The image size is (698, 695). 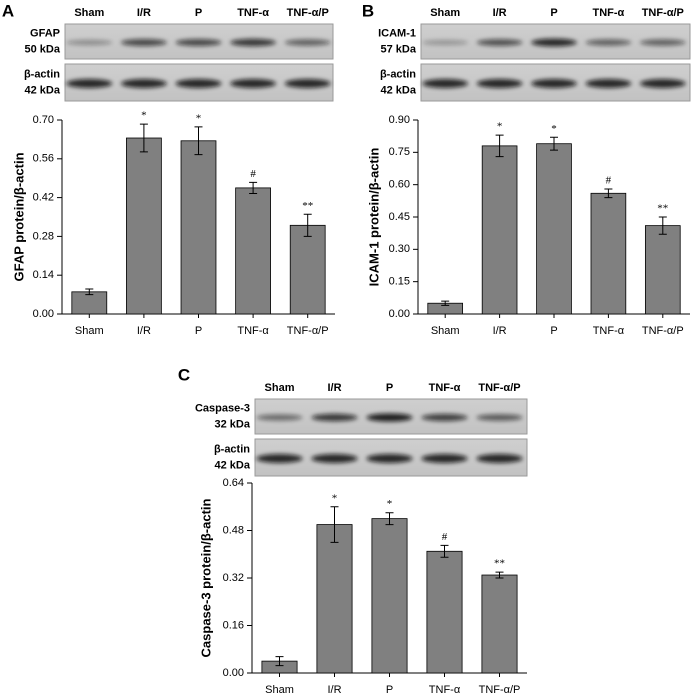 I want to click on y-tick-label: 0.64, so click(x=233, y=483).